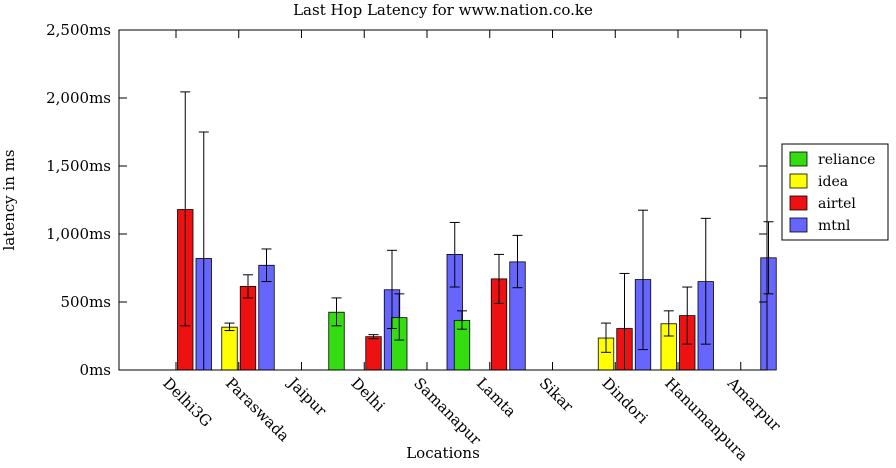 The height and width of the screenshot is (468, 896). I want to click on y-tick-label: 1,000ms, so click(78, 234).